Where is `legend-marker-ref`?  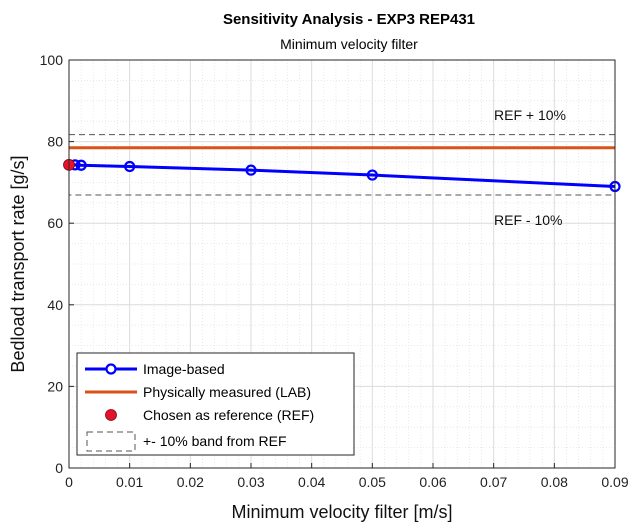
legend-marker-ref is located at coordinates (111, 415).